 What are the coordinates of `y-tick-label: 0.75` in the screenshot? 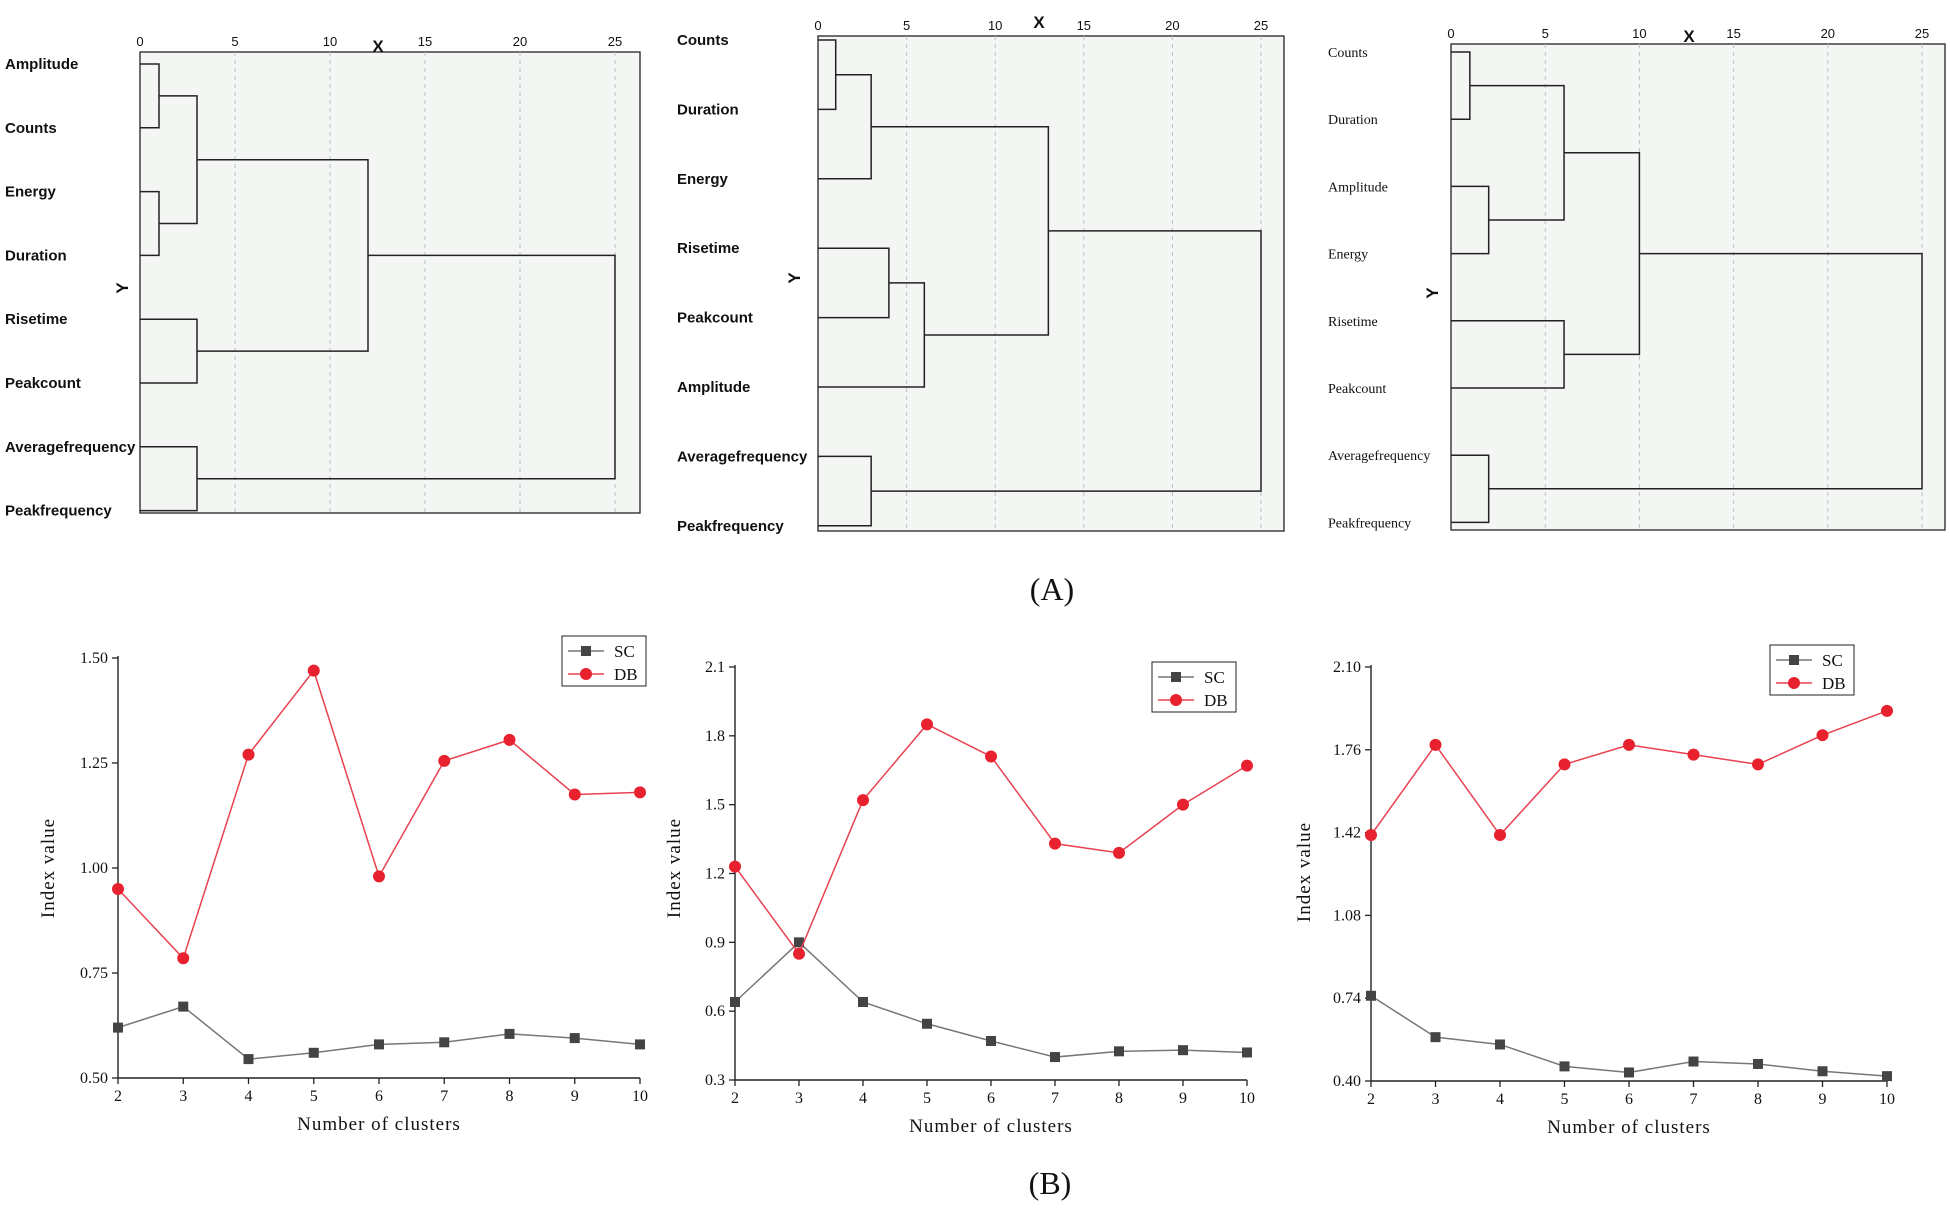 It's located at (94, 973).